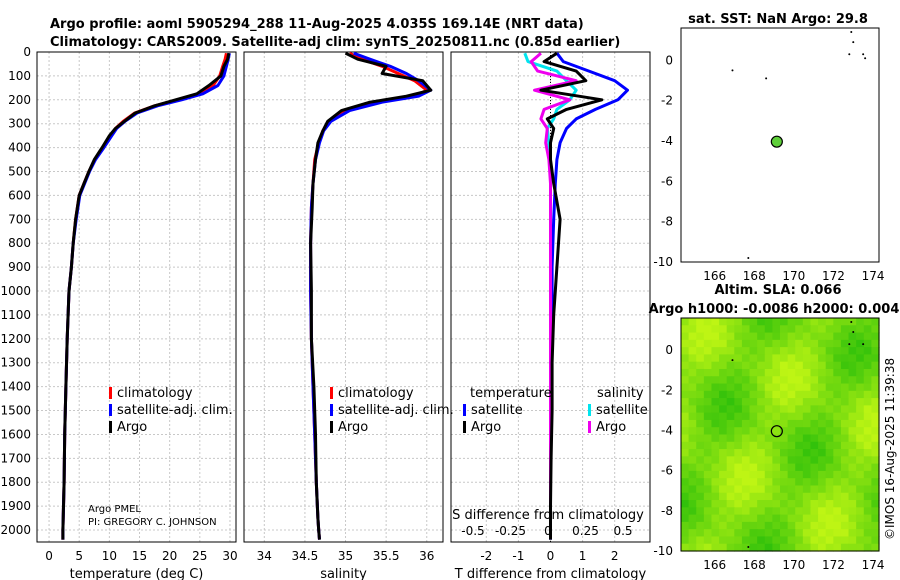 The width and height of the screenshot is (900, 580). Describe the element at coordinates (663, 551) in the screenshot. I see `map-y-tick-label: -10` at that location.